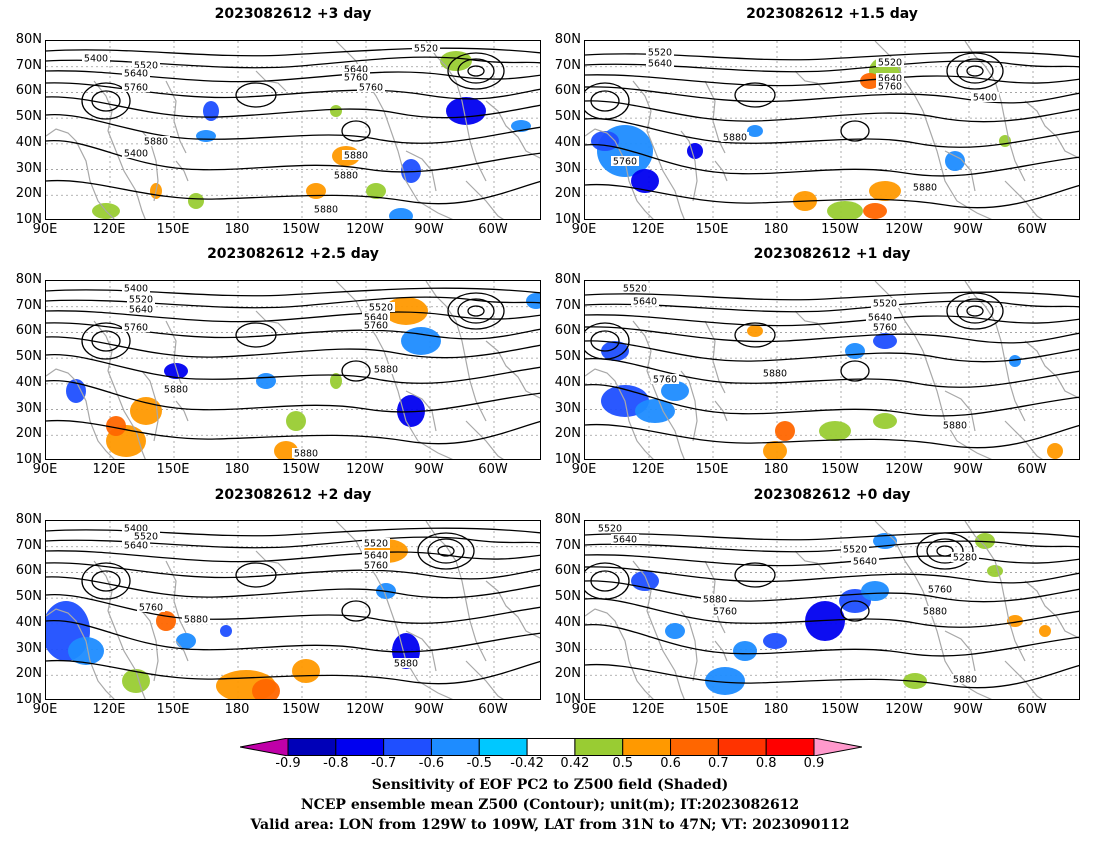  What do you see at coordinates (28, 142) in the screenshot?
I see `lat-label: 40N` at bounding box center [28, 142].